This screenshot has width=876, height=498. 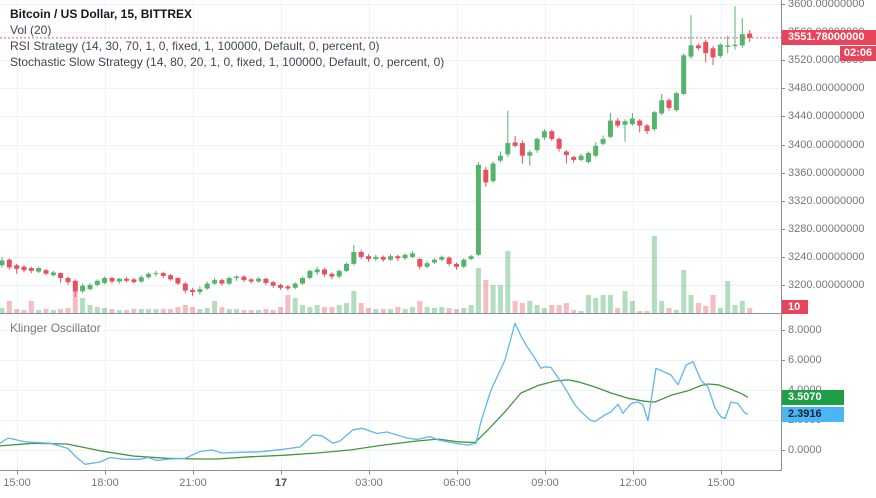 I want to click on indicator-panel-title: Klinger Oscillator, so click(x=55, y=328).